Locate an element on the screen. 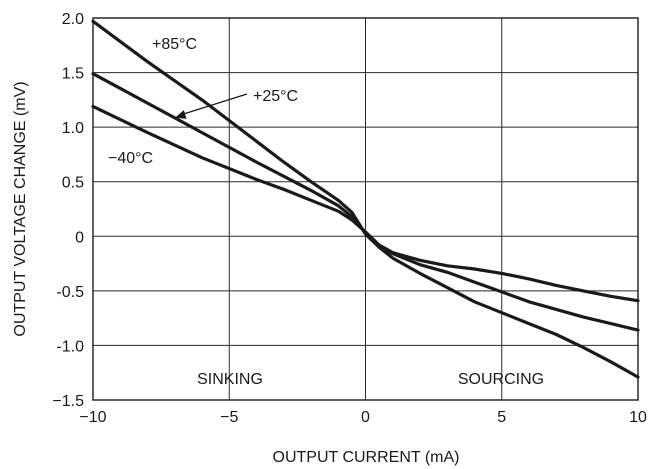  label-sourcing: SOURCING is located at coordinates (501, 379).